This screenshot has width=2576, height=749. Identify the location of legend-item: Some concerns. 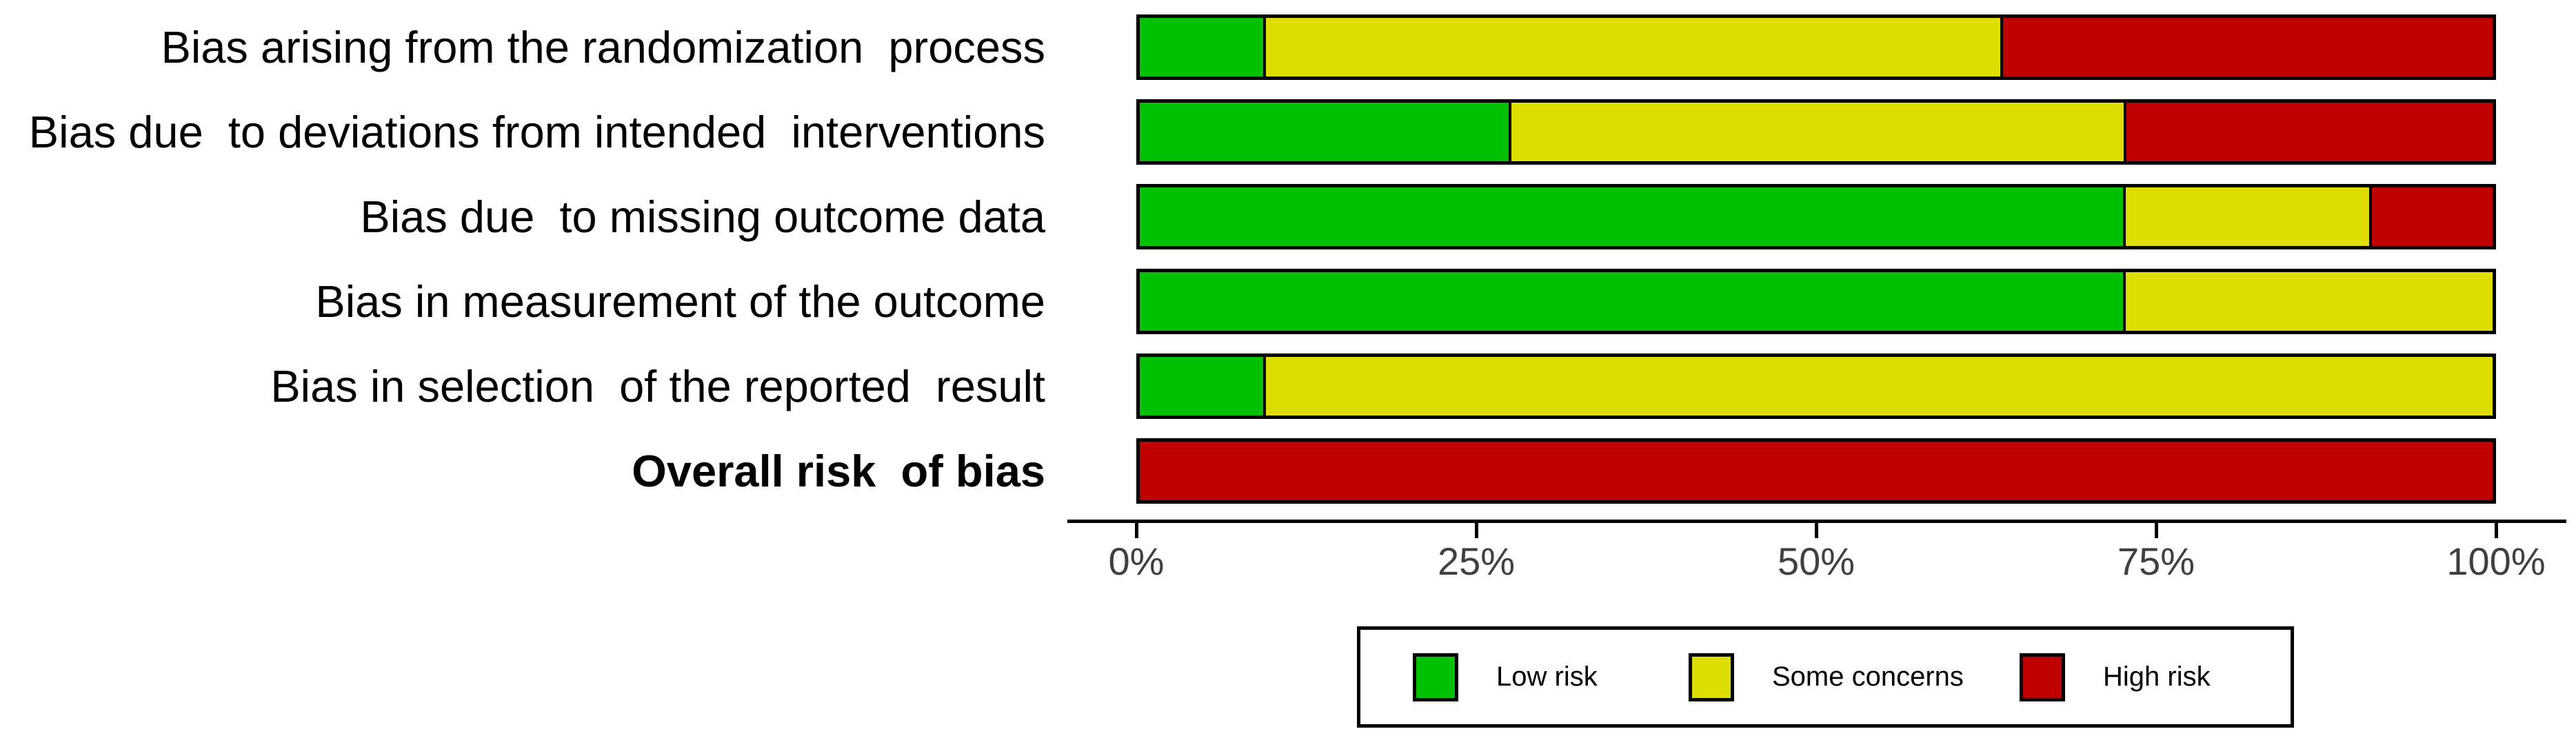
(1826, 677).